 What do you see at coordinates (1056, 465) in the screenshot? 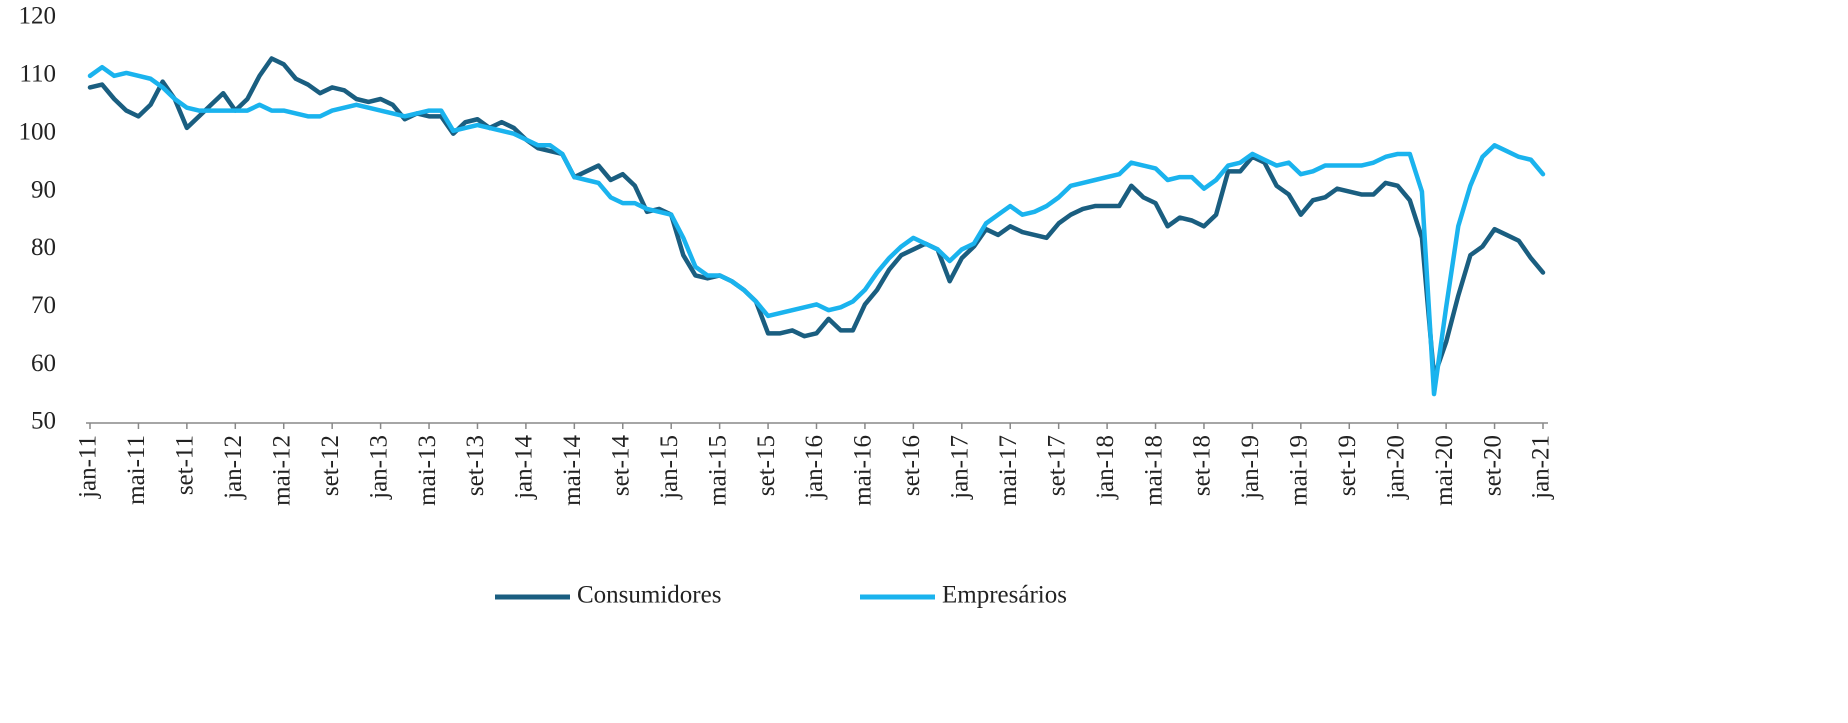
I see `x-tick-label: set-17` at bounding box center [1056, 465].